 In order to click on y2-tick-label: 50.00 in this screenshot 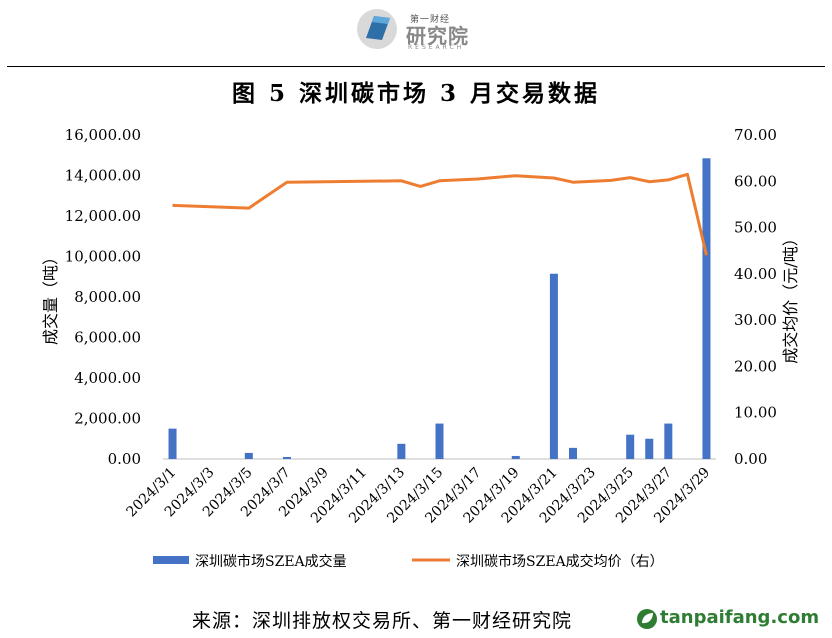, I will do `click(755, 228)`.